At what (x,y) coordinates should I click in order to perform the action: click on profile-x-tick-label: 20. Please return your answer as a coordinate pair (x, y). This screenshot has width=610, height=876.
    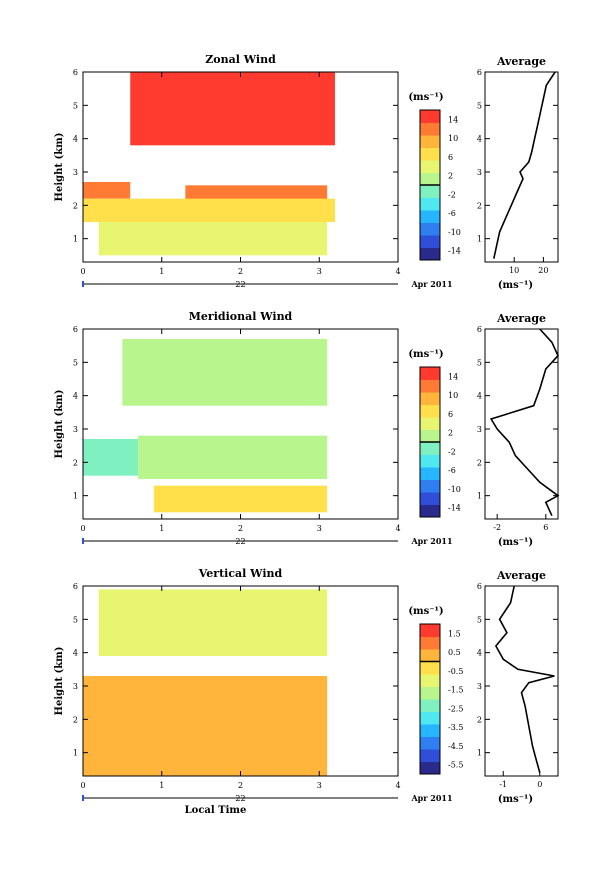
    Looking at the image, I should click on (543, 270).